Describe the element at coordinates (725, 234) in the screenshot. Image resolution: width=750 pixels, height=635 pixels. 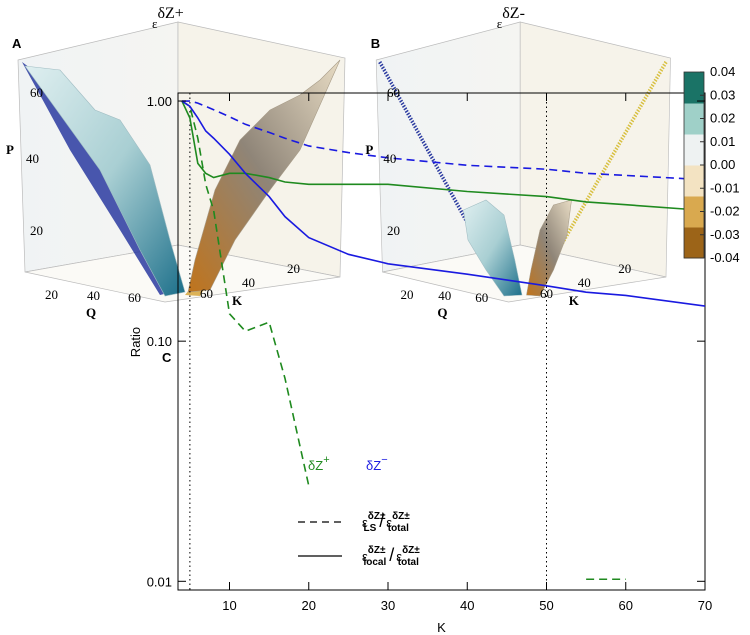
I see `colorbar-tick-label: -0.03` at that location.